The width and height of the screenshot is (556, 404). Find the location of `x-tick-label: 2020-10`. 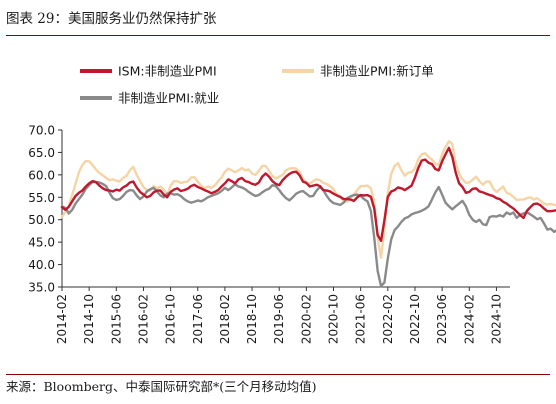

x-tick-label: 2020-10 is located at coordinates (334, 319).